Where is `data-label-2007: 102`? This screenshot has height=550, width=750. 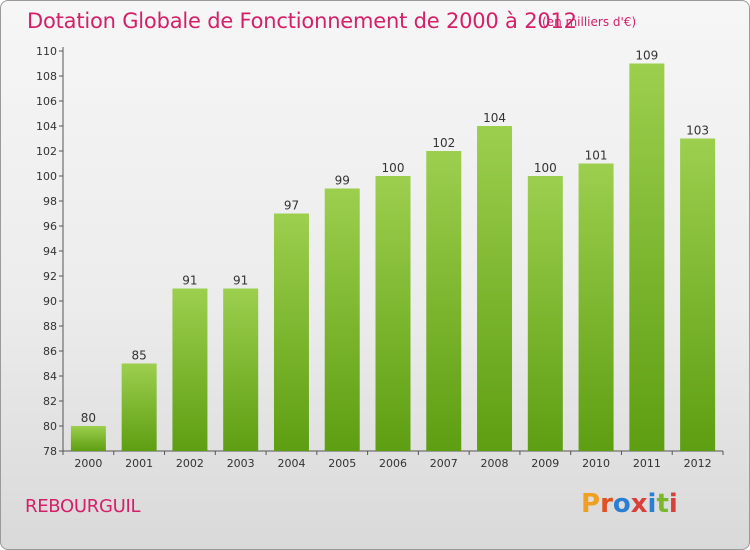 data-label-2007: 102 is located at coordinates (443, 143).